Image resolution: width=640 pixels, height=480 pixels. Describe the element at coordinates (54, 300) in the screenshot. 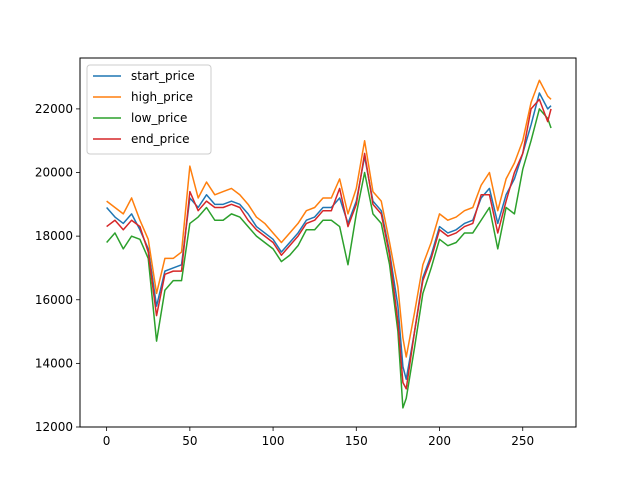

I see `y-tick-label: 16000` at that location.